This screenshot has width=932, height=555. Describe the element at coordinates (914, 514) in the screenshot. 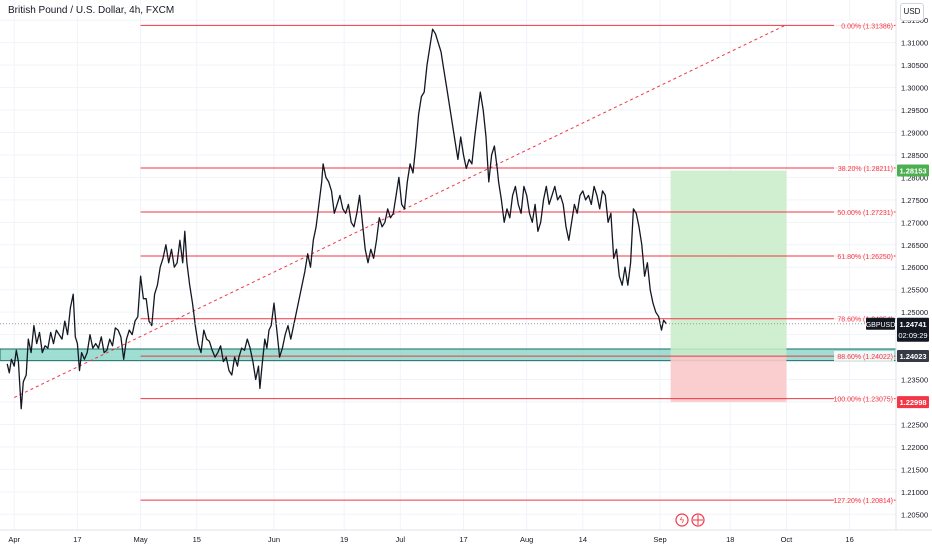

I see `y-tick-label: 1.20500` at that location.